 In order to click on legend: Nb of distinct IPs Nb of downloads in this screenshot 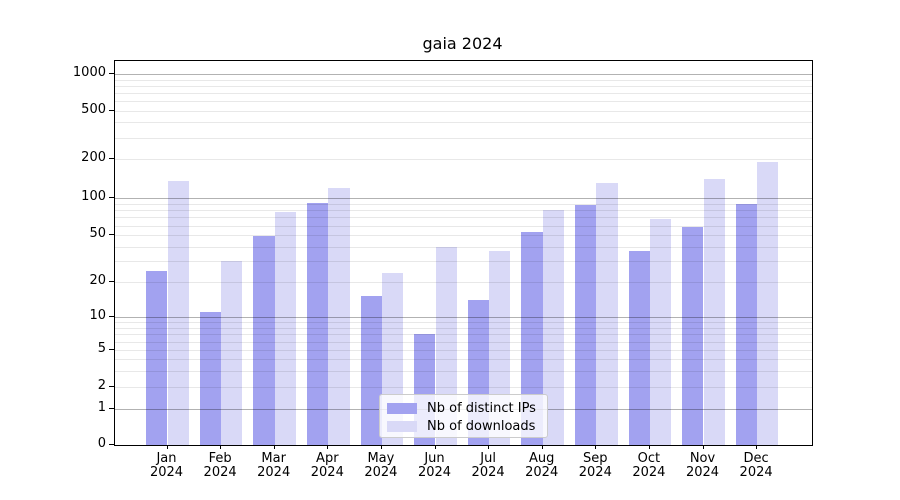, I will do `click(463, 416)`.